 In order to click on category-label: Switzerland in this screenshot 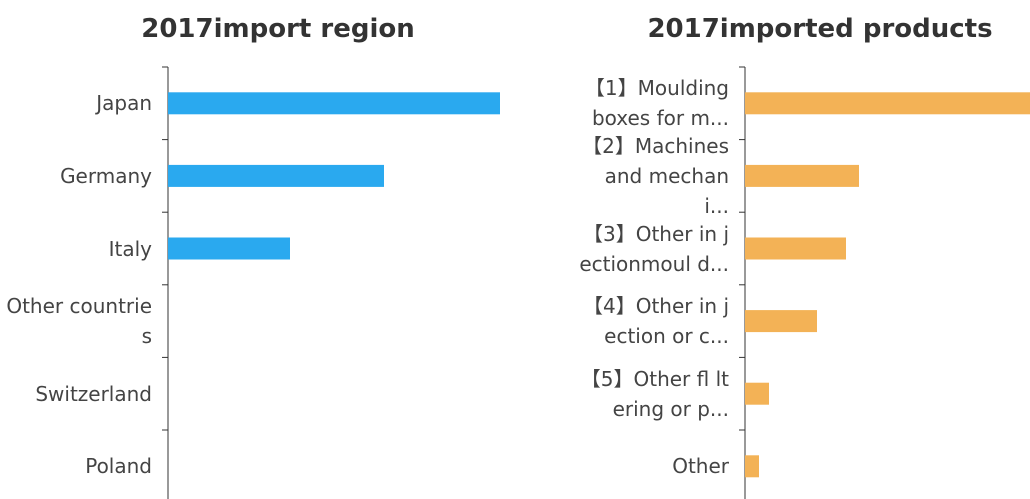, I will do `click(93, 393)`.